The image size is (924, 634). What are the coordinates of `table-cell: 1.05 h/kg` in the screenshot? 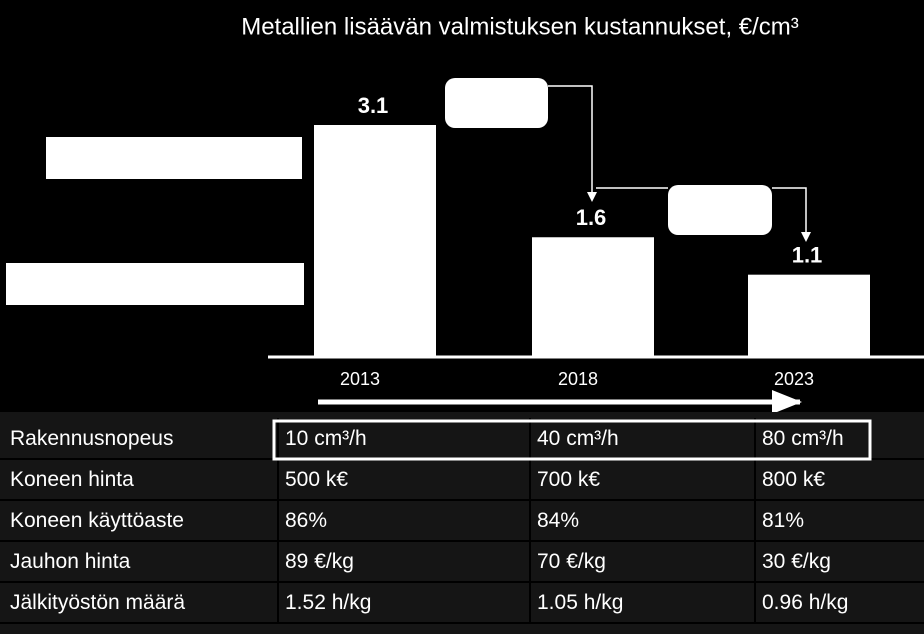 It's located at (580, 602).